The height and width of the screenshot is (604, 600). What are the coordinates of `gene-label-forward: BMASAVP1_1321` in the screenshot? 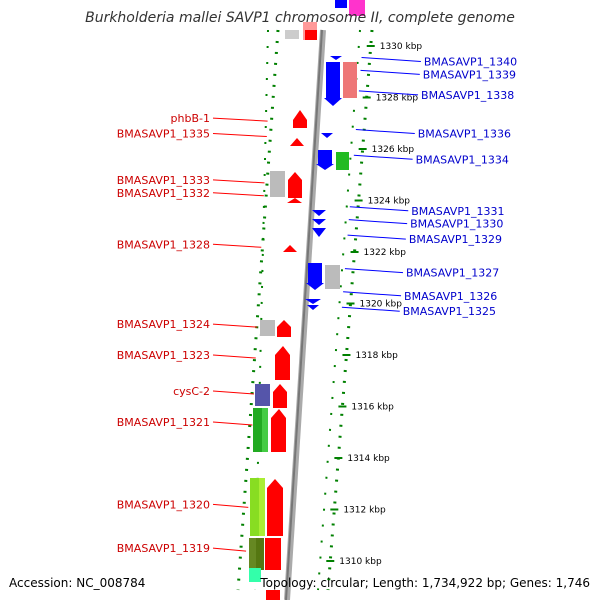 It's located at (163, 422).